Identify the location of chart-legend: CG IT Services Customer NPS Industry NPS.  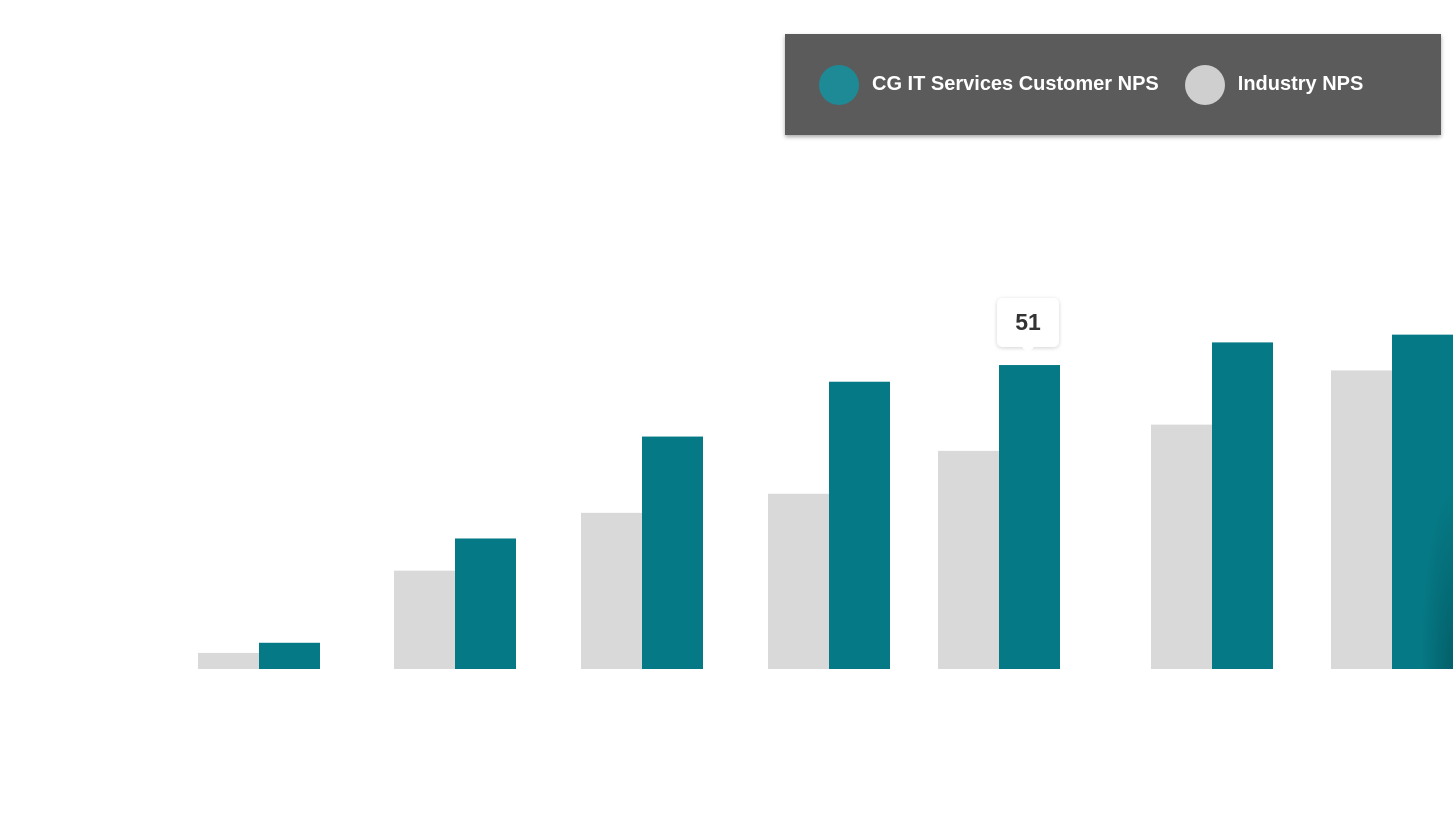
(1113, 84).